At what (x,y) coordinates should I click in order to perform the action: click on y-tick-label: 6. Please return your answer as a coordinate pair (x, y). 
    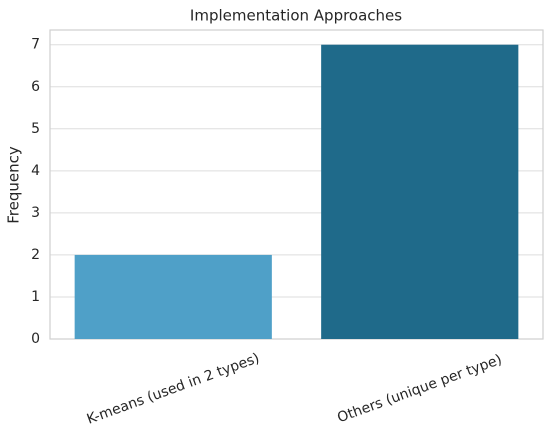
    Looking at the image, I should click on (35, 87).